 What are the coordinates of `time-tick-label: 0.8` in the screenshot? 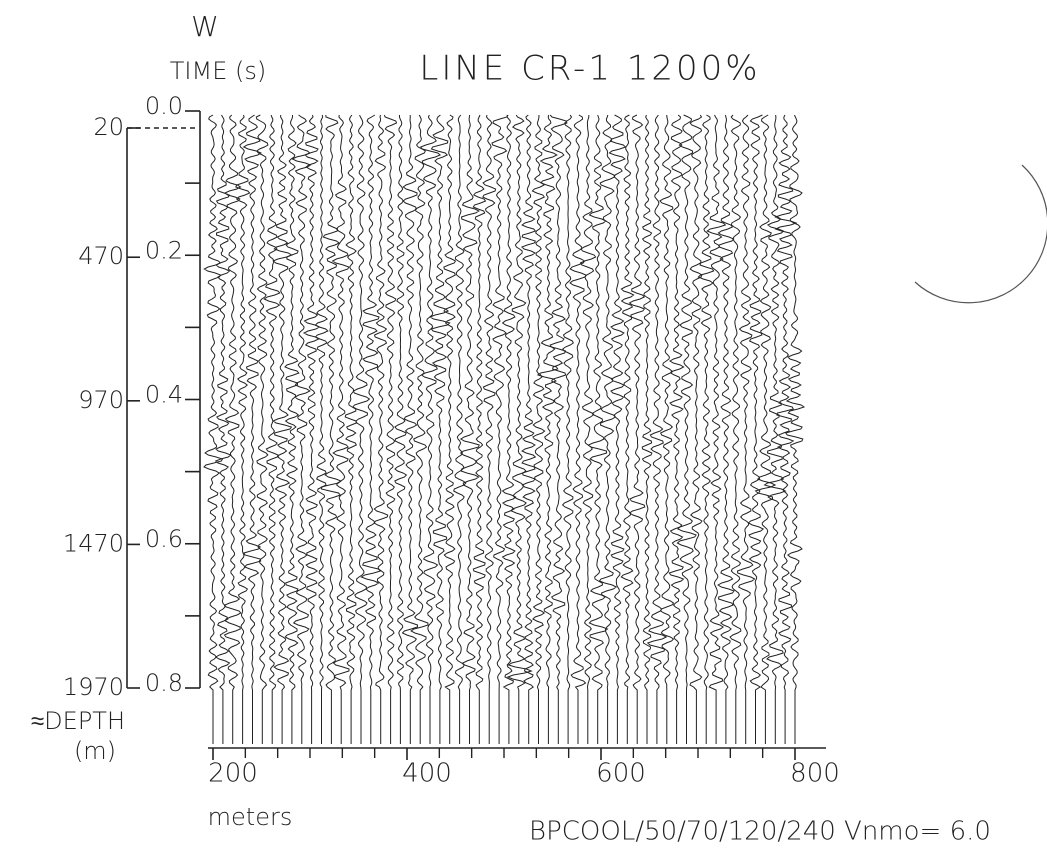 It's located at (164, 683).